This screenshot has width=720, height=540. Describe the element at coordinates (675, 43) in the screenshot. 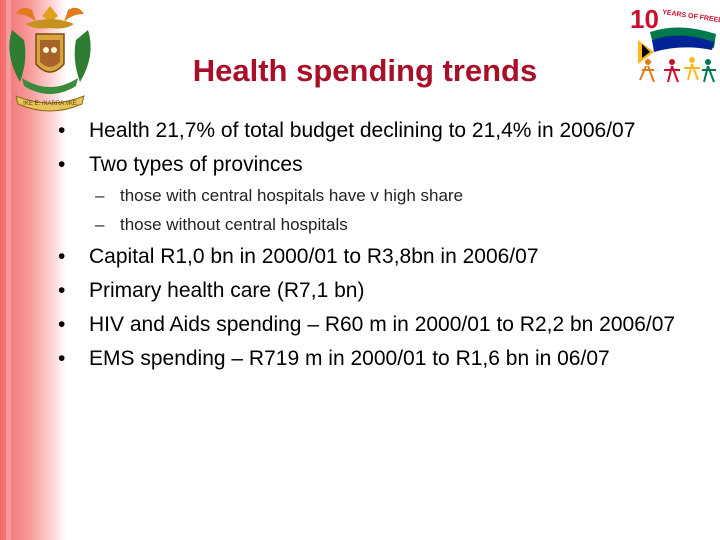

I see `ten-years-of-freedom-logo: 10 YEARS OF FREEDOM` at that location.